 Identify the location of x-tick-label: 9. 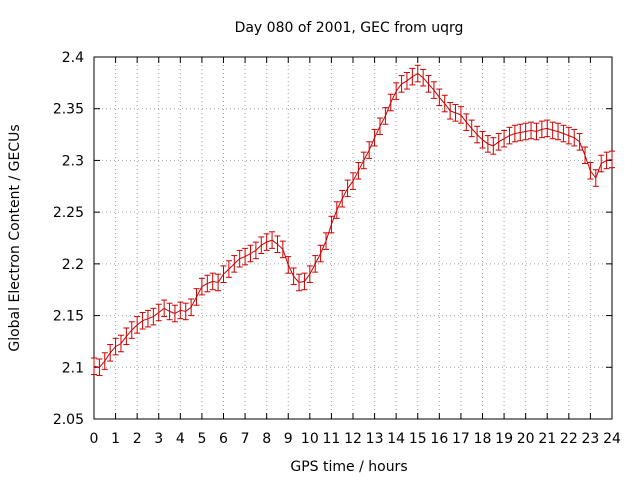
(288, 439).